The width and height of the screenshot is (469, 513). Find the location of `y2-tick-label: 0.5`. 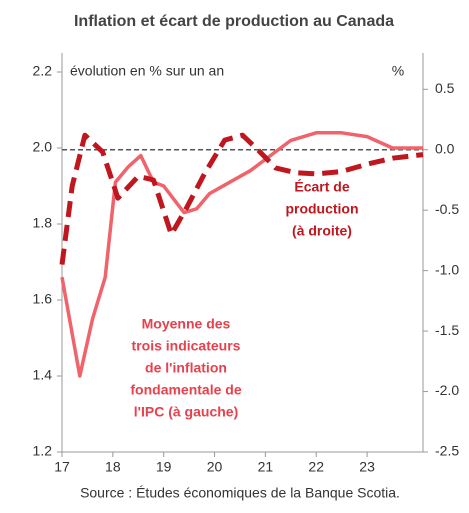

y2-tick-label: 0.5 is located at coordinates (445, 88).